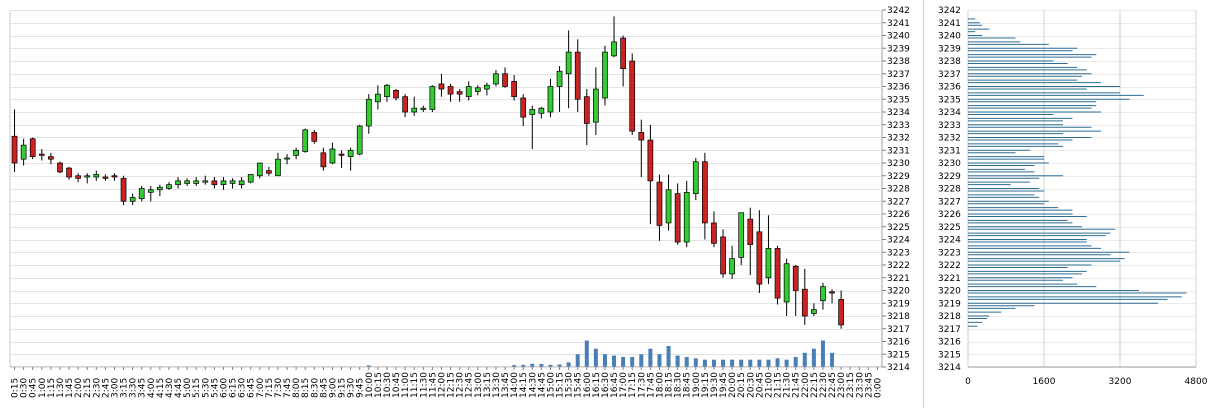 This screenshot has width=1212, height=408. What do you see at coordinates (1044, 382) in the screenshot?
I see `profile-x-tick-label: 1600` at bounding box center [1044, 382].